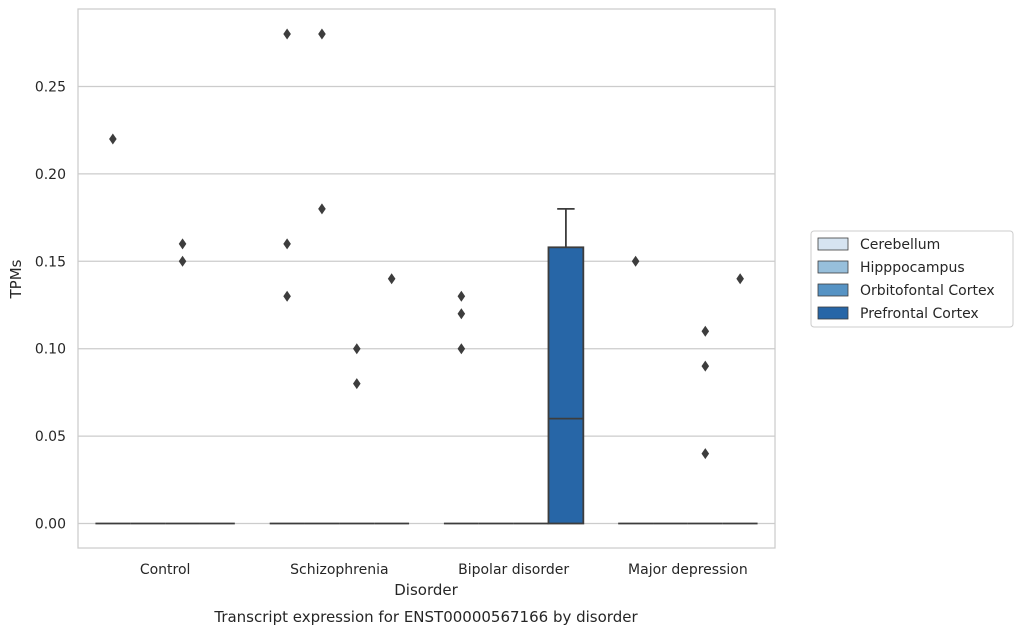  Describe the element at coordinates (50, 262) in the screenshot. I see `y-tick-label: 0.15` at that location.